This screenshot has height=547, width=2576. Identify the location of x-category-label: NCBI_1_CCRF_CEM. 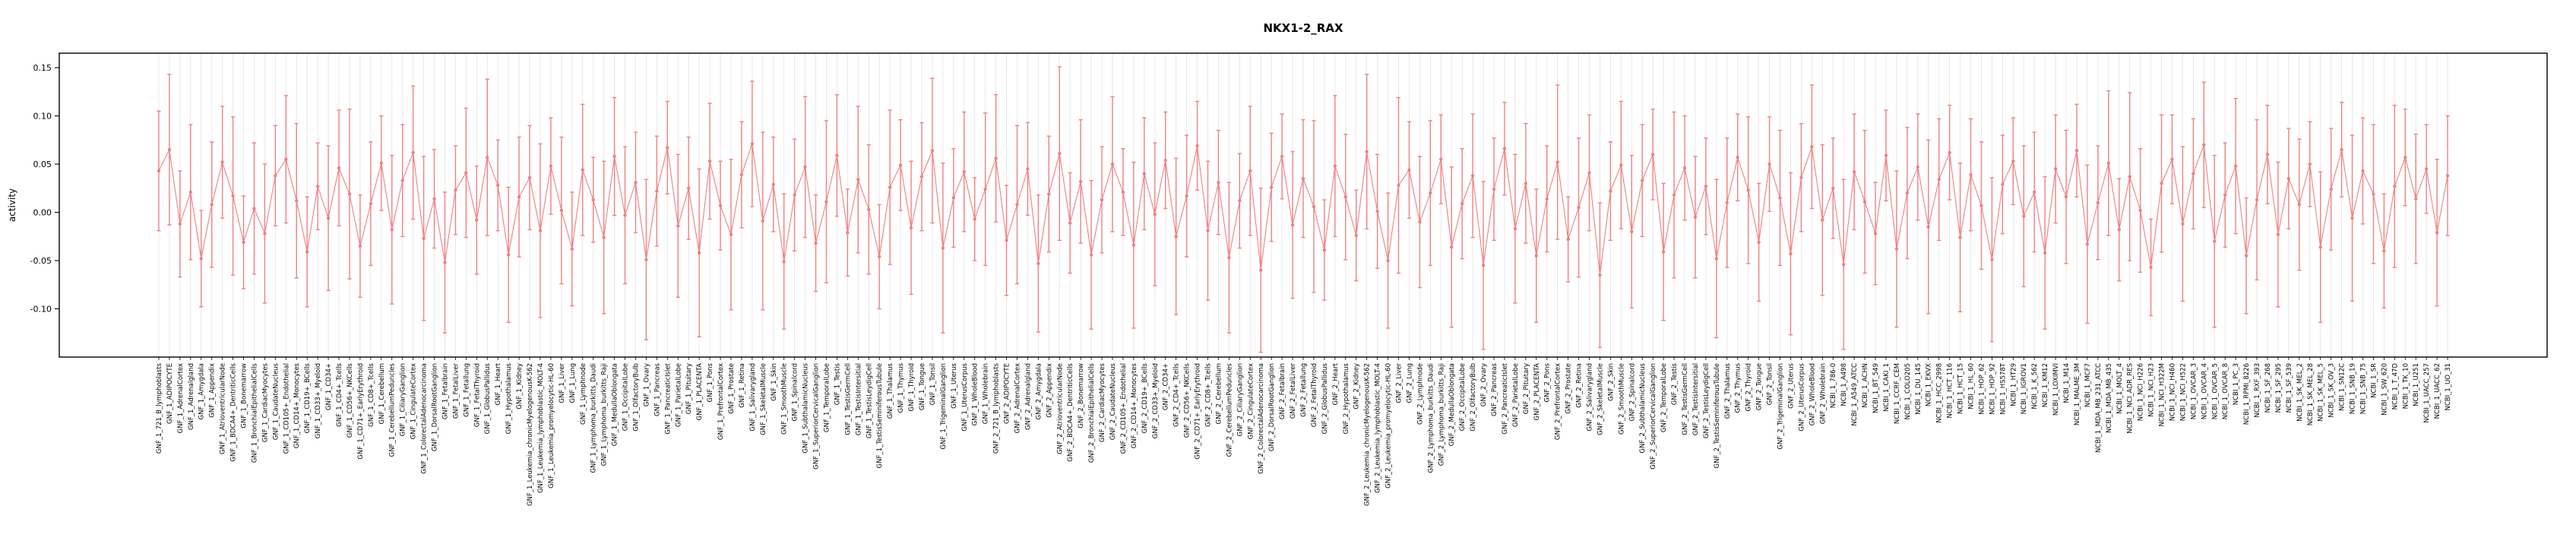
(1897, 393).